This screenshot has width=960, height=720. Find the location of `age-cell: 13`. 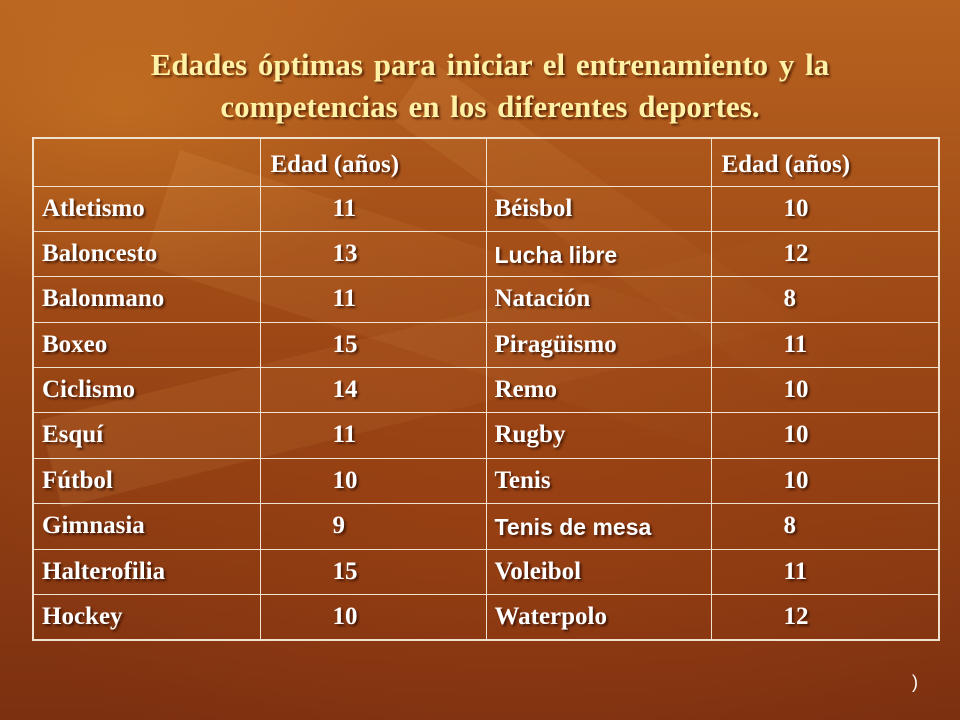

age-cell: 13 is located at coordinates (373, 254).